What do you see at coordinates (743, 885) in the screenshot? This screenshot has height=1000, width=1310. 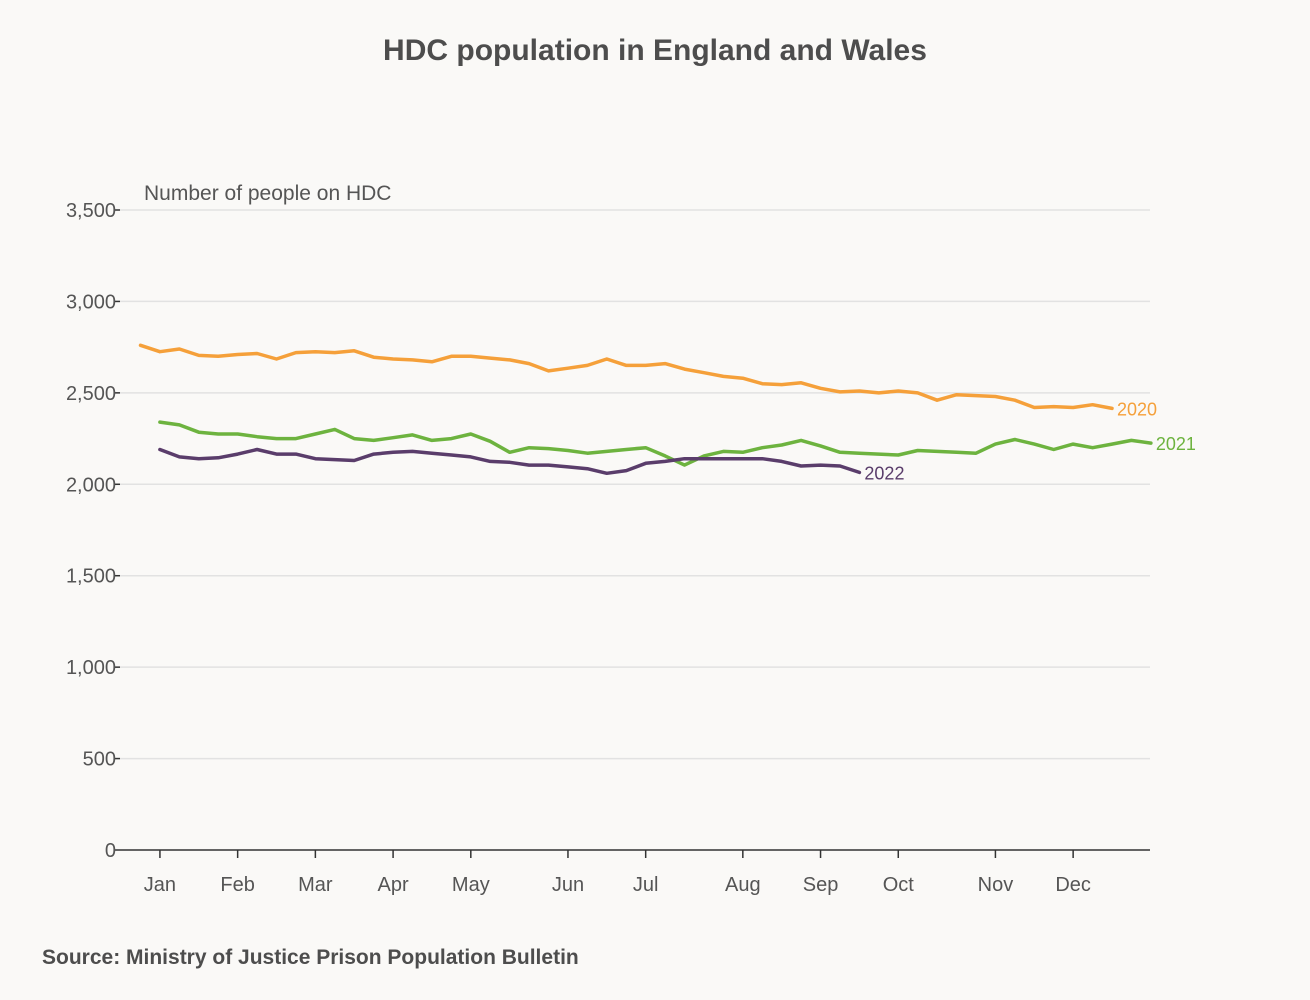 I see `x-tick-label: Aug` at bounding box center [743, 885].